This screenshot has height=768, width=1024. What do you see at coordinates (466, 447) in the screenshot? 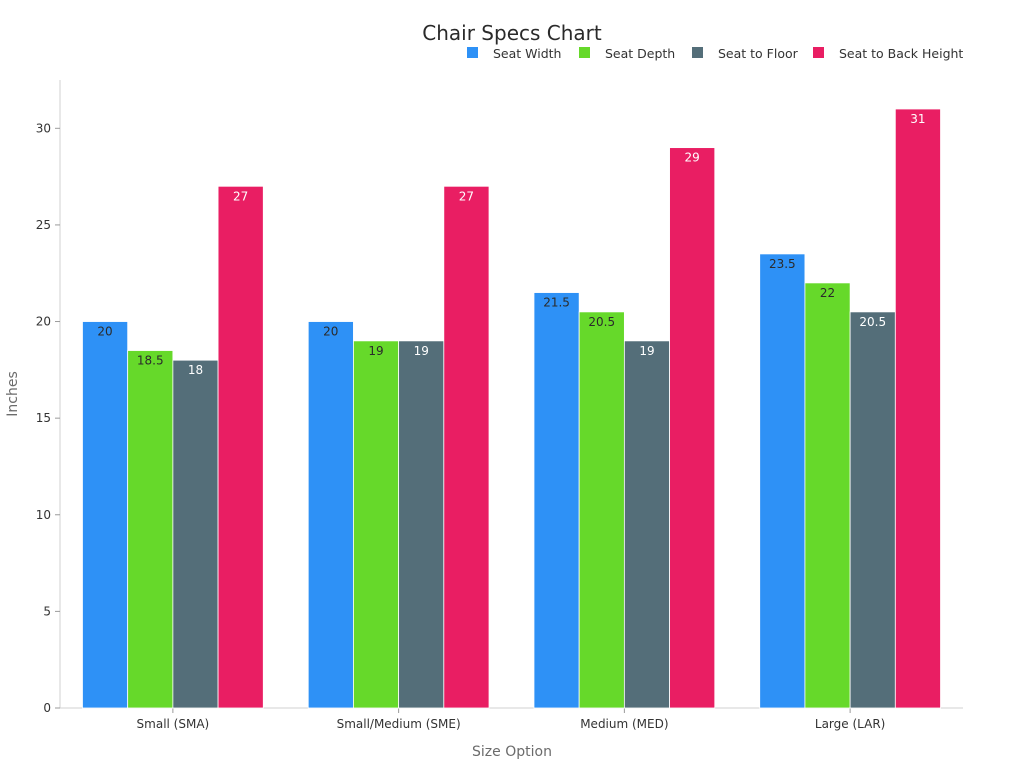
I see `bar-seat-to-back-height-small-medium-sme` at bounding box center [466, 447].